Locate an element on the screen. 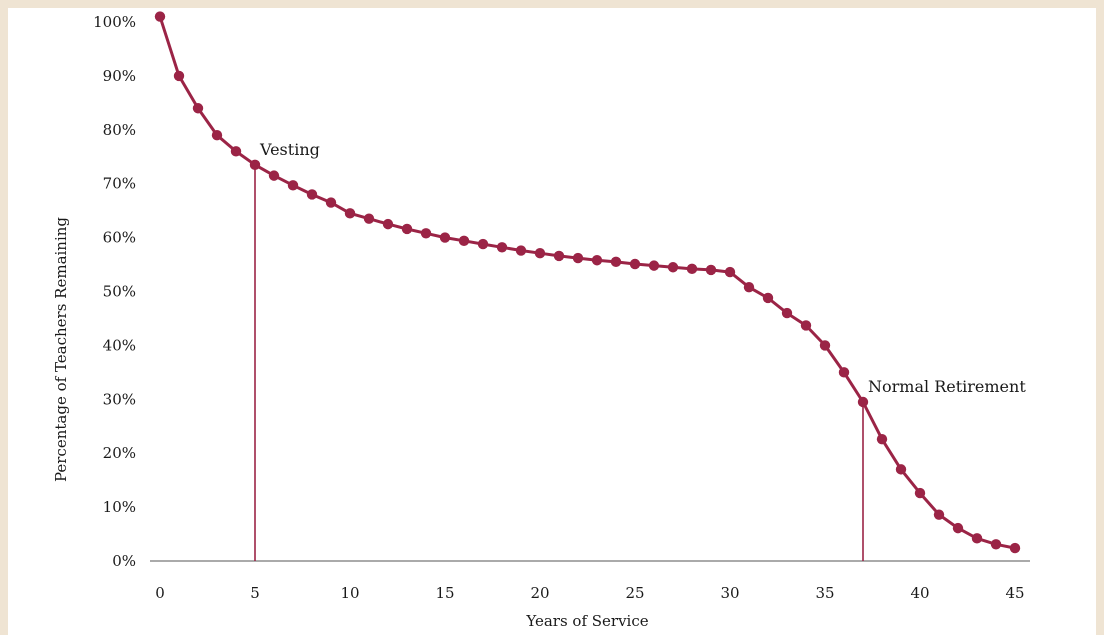  x-tick-label: 40 is located at coordinates (919, 593).